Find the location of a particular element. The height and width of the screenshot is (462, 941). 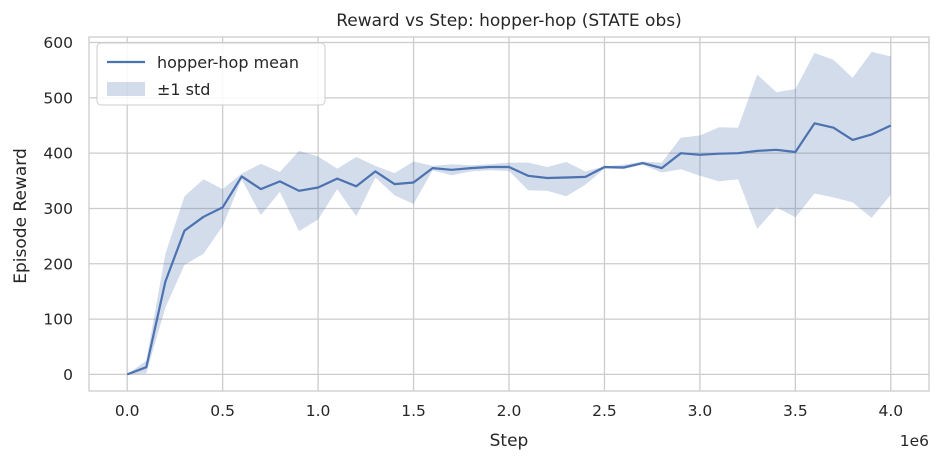

x-tick-label: 3.0 is located at coordinates (700, 411).